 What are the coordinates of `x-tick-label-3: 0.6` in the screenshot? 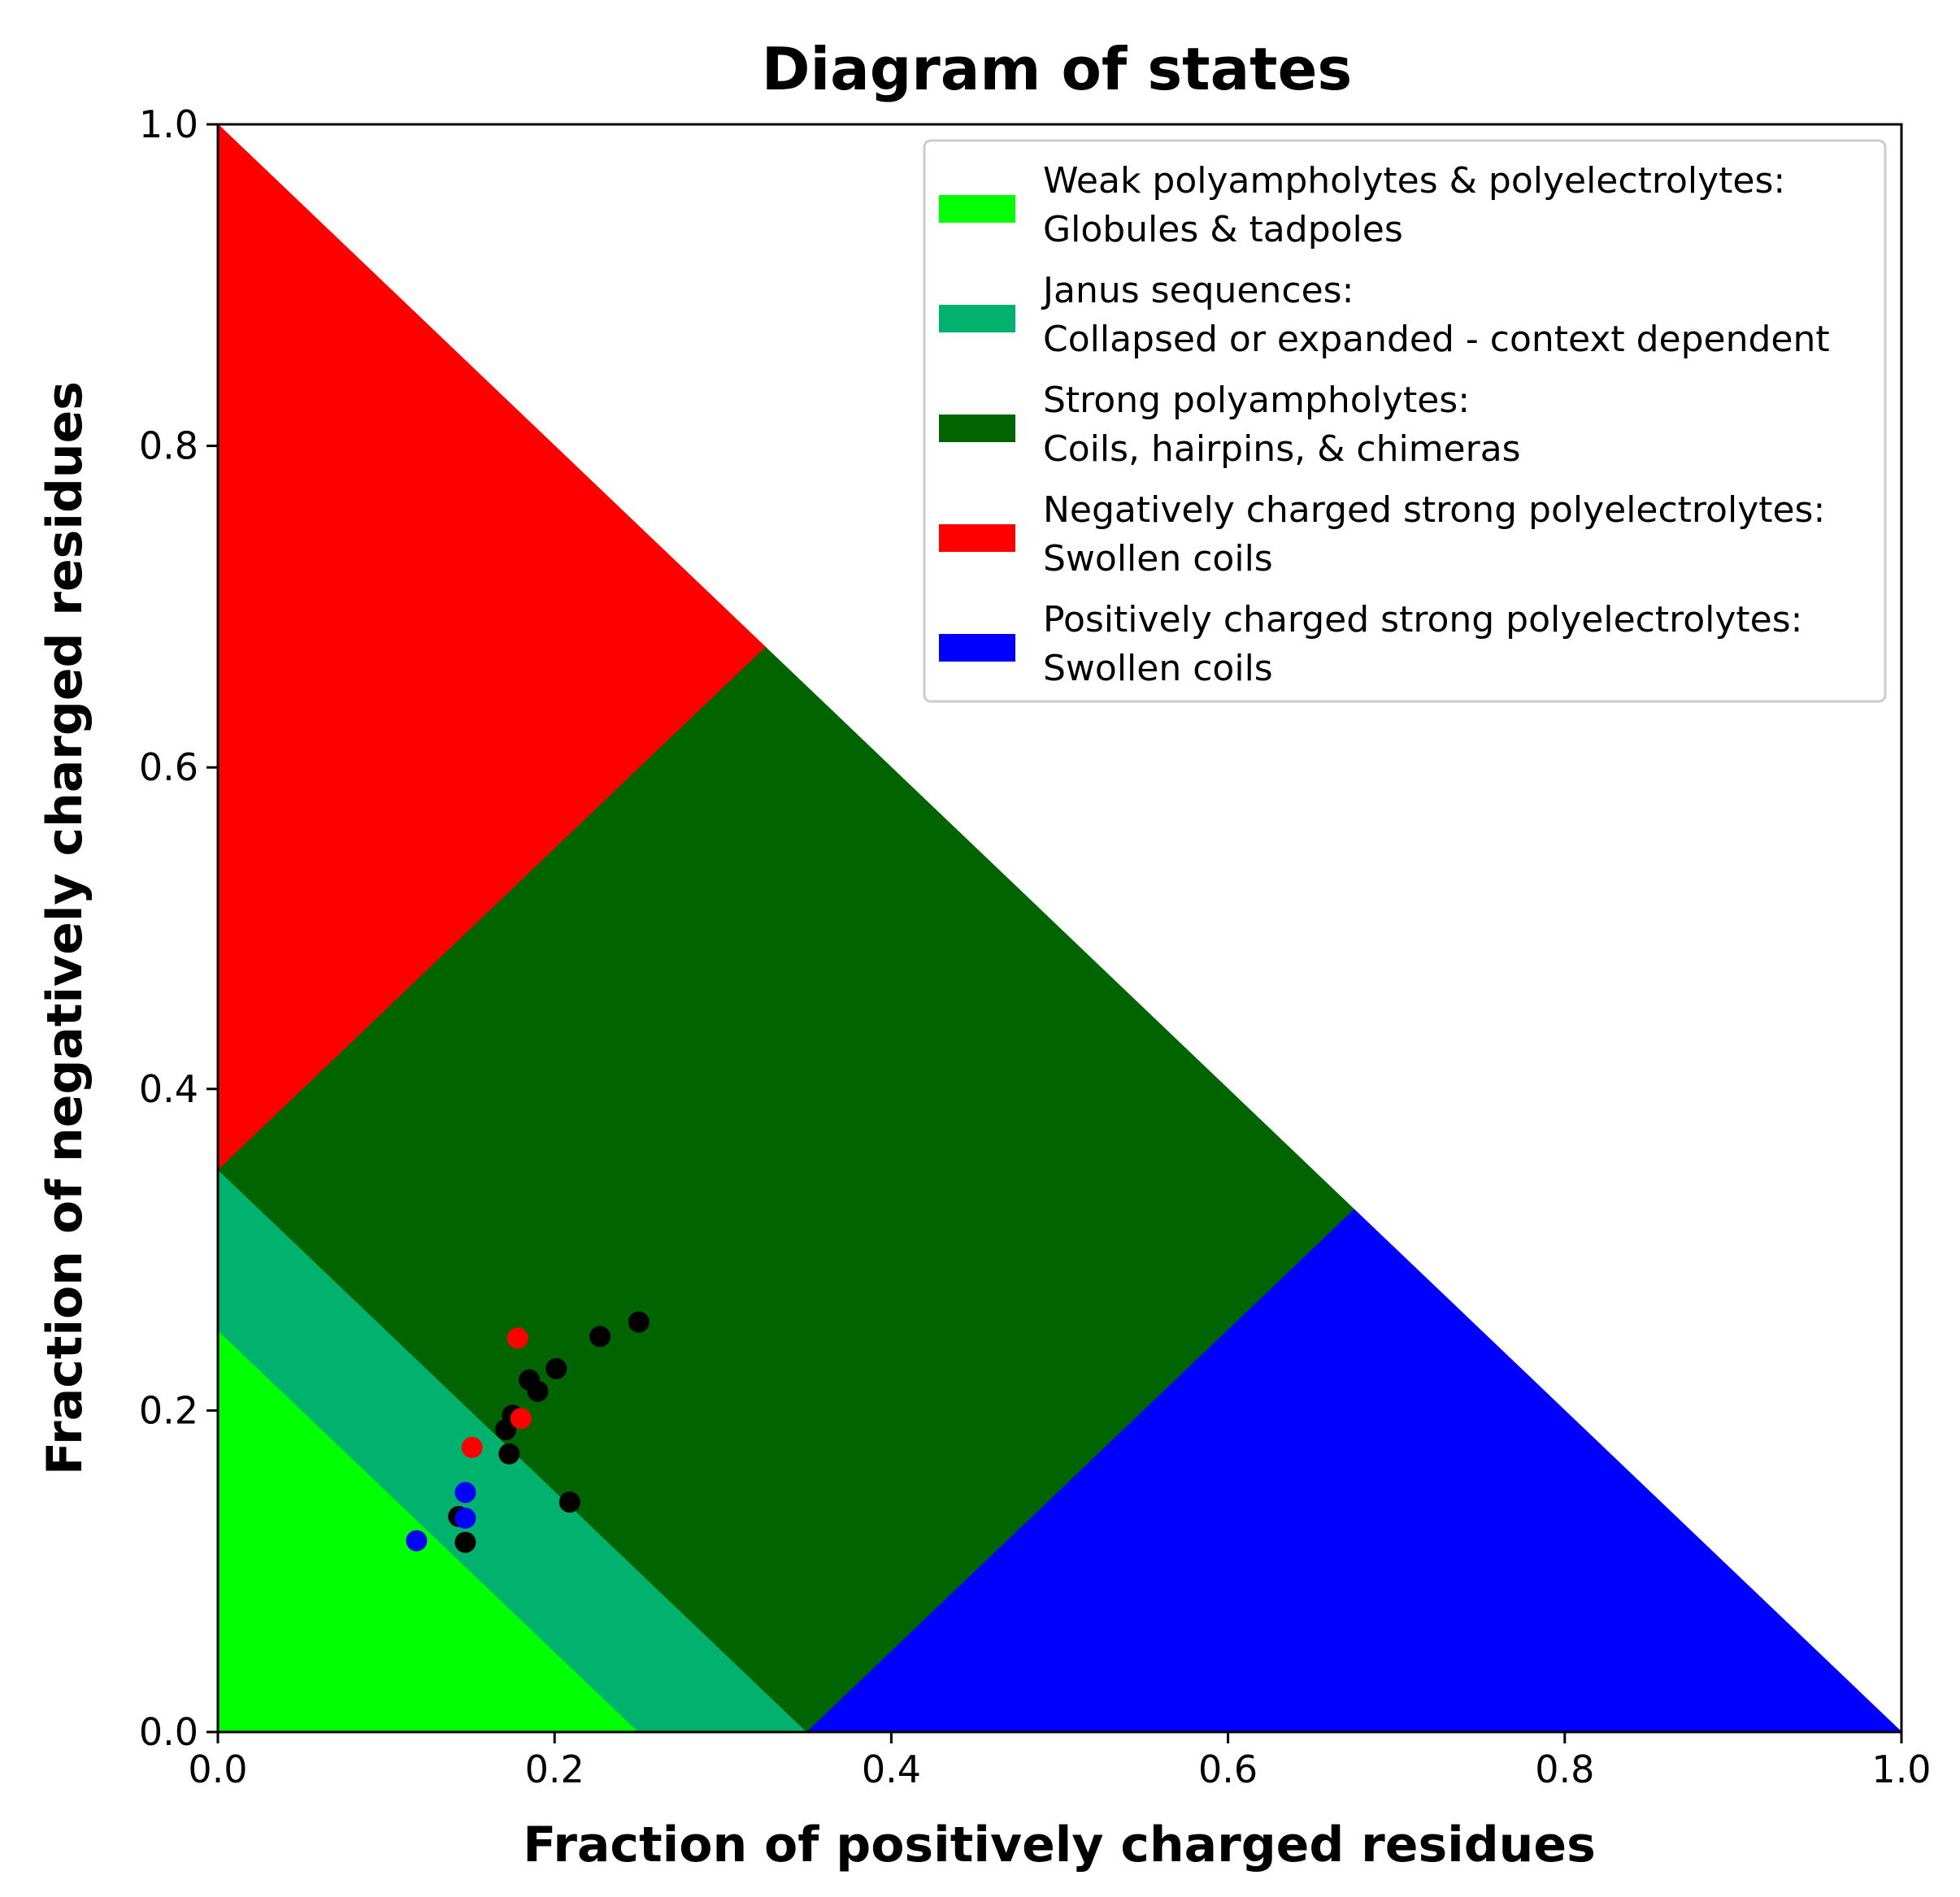 It's located at (1228, 1769).